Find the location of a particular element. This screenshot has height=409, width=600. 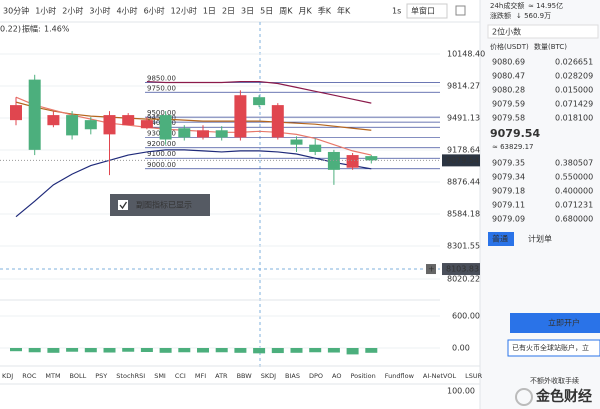

interval-tab: 季K is located at coordinates (325, 11).